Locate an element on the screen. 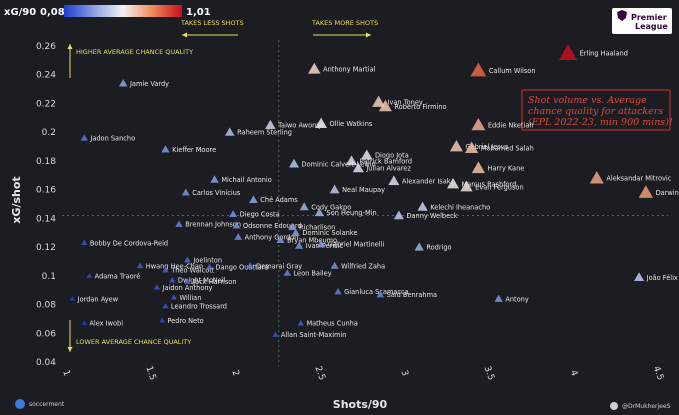  x-tick-label: 3 is located at coordinates (403, 373).